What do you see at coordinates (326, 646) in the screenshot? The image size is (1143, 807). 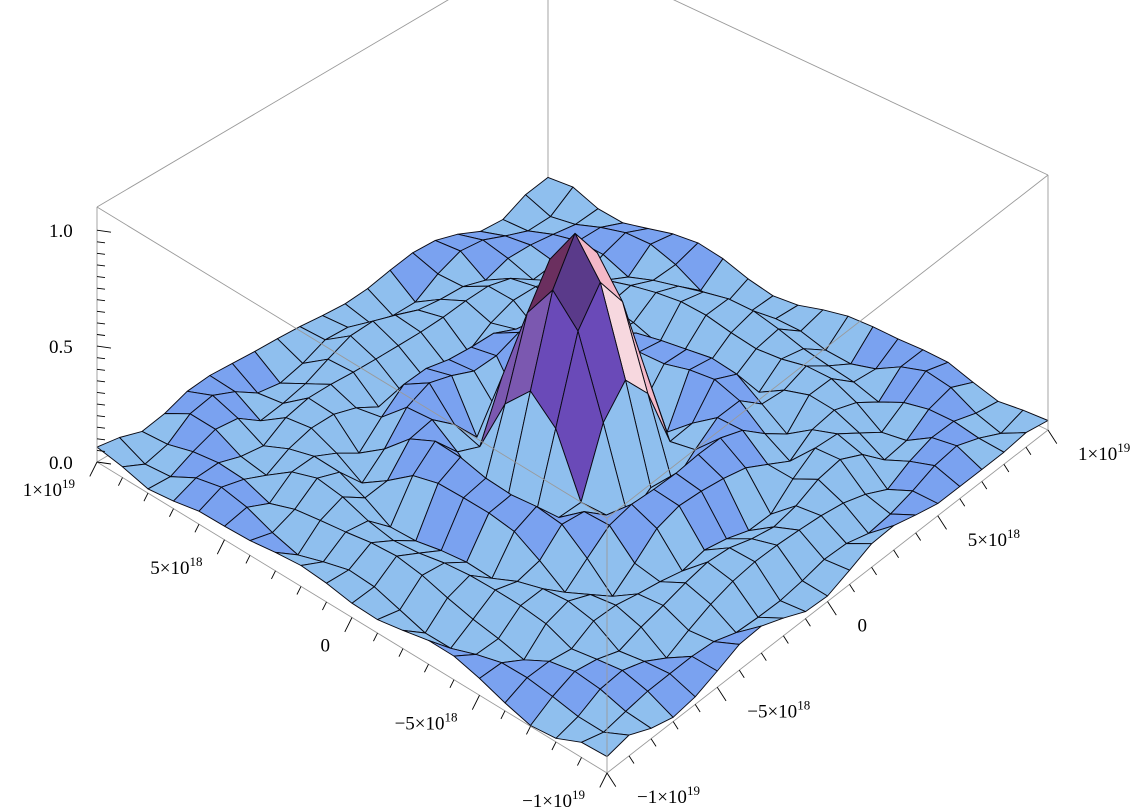 I see `left-axis-tick-label: 0` at bounding box center [326, 646].